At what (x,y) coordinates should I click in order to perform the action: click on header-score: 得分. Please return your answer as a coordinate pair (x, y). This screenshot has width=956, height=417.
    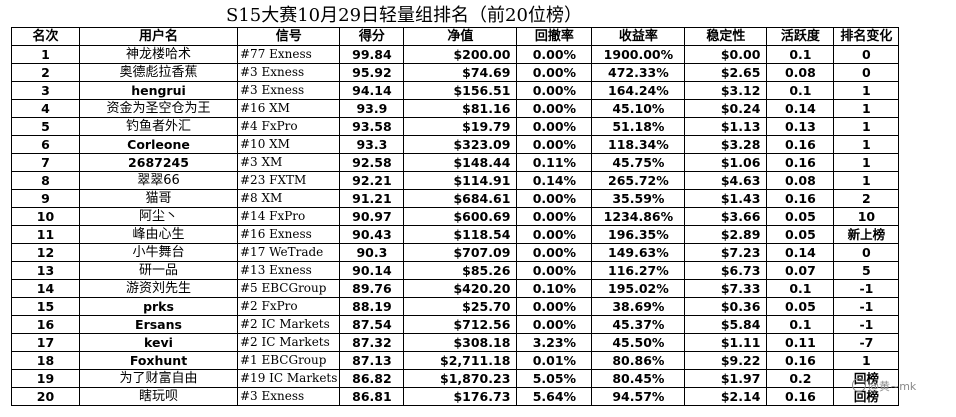
    Looking at the image, I should click on (372, 36).